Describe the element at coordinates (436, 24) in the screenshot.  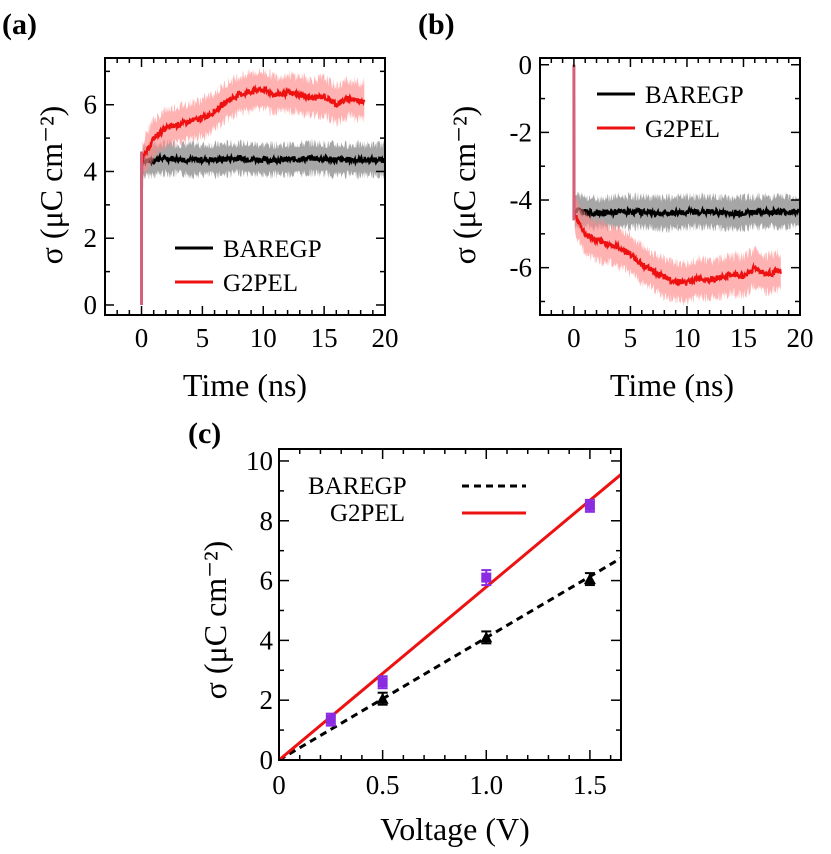
I see `panel-b-label: (b)` at that location.